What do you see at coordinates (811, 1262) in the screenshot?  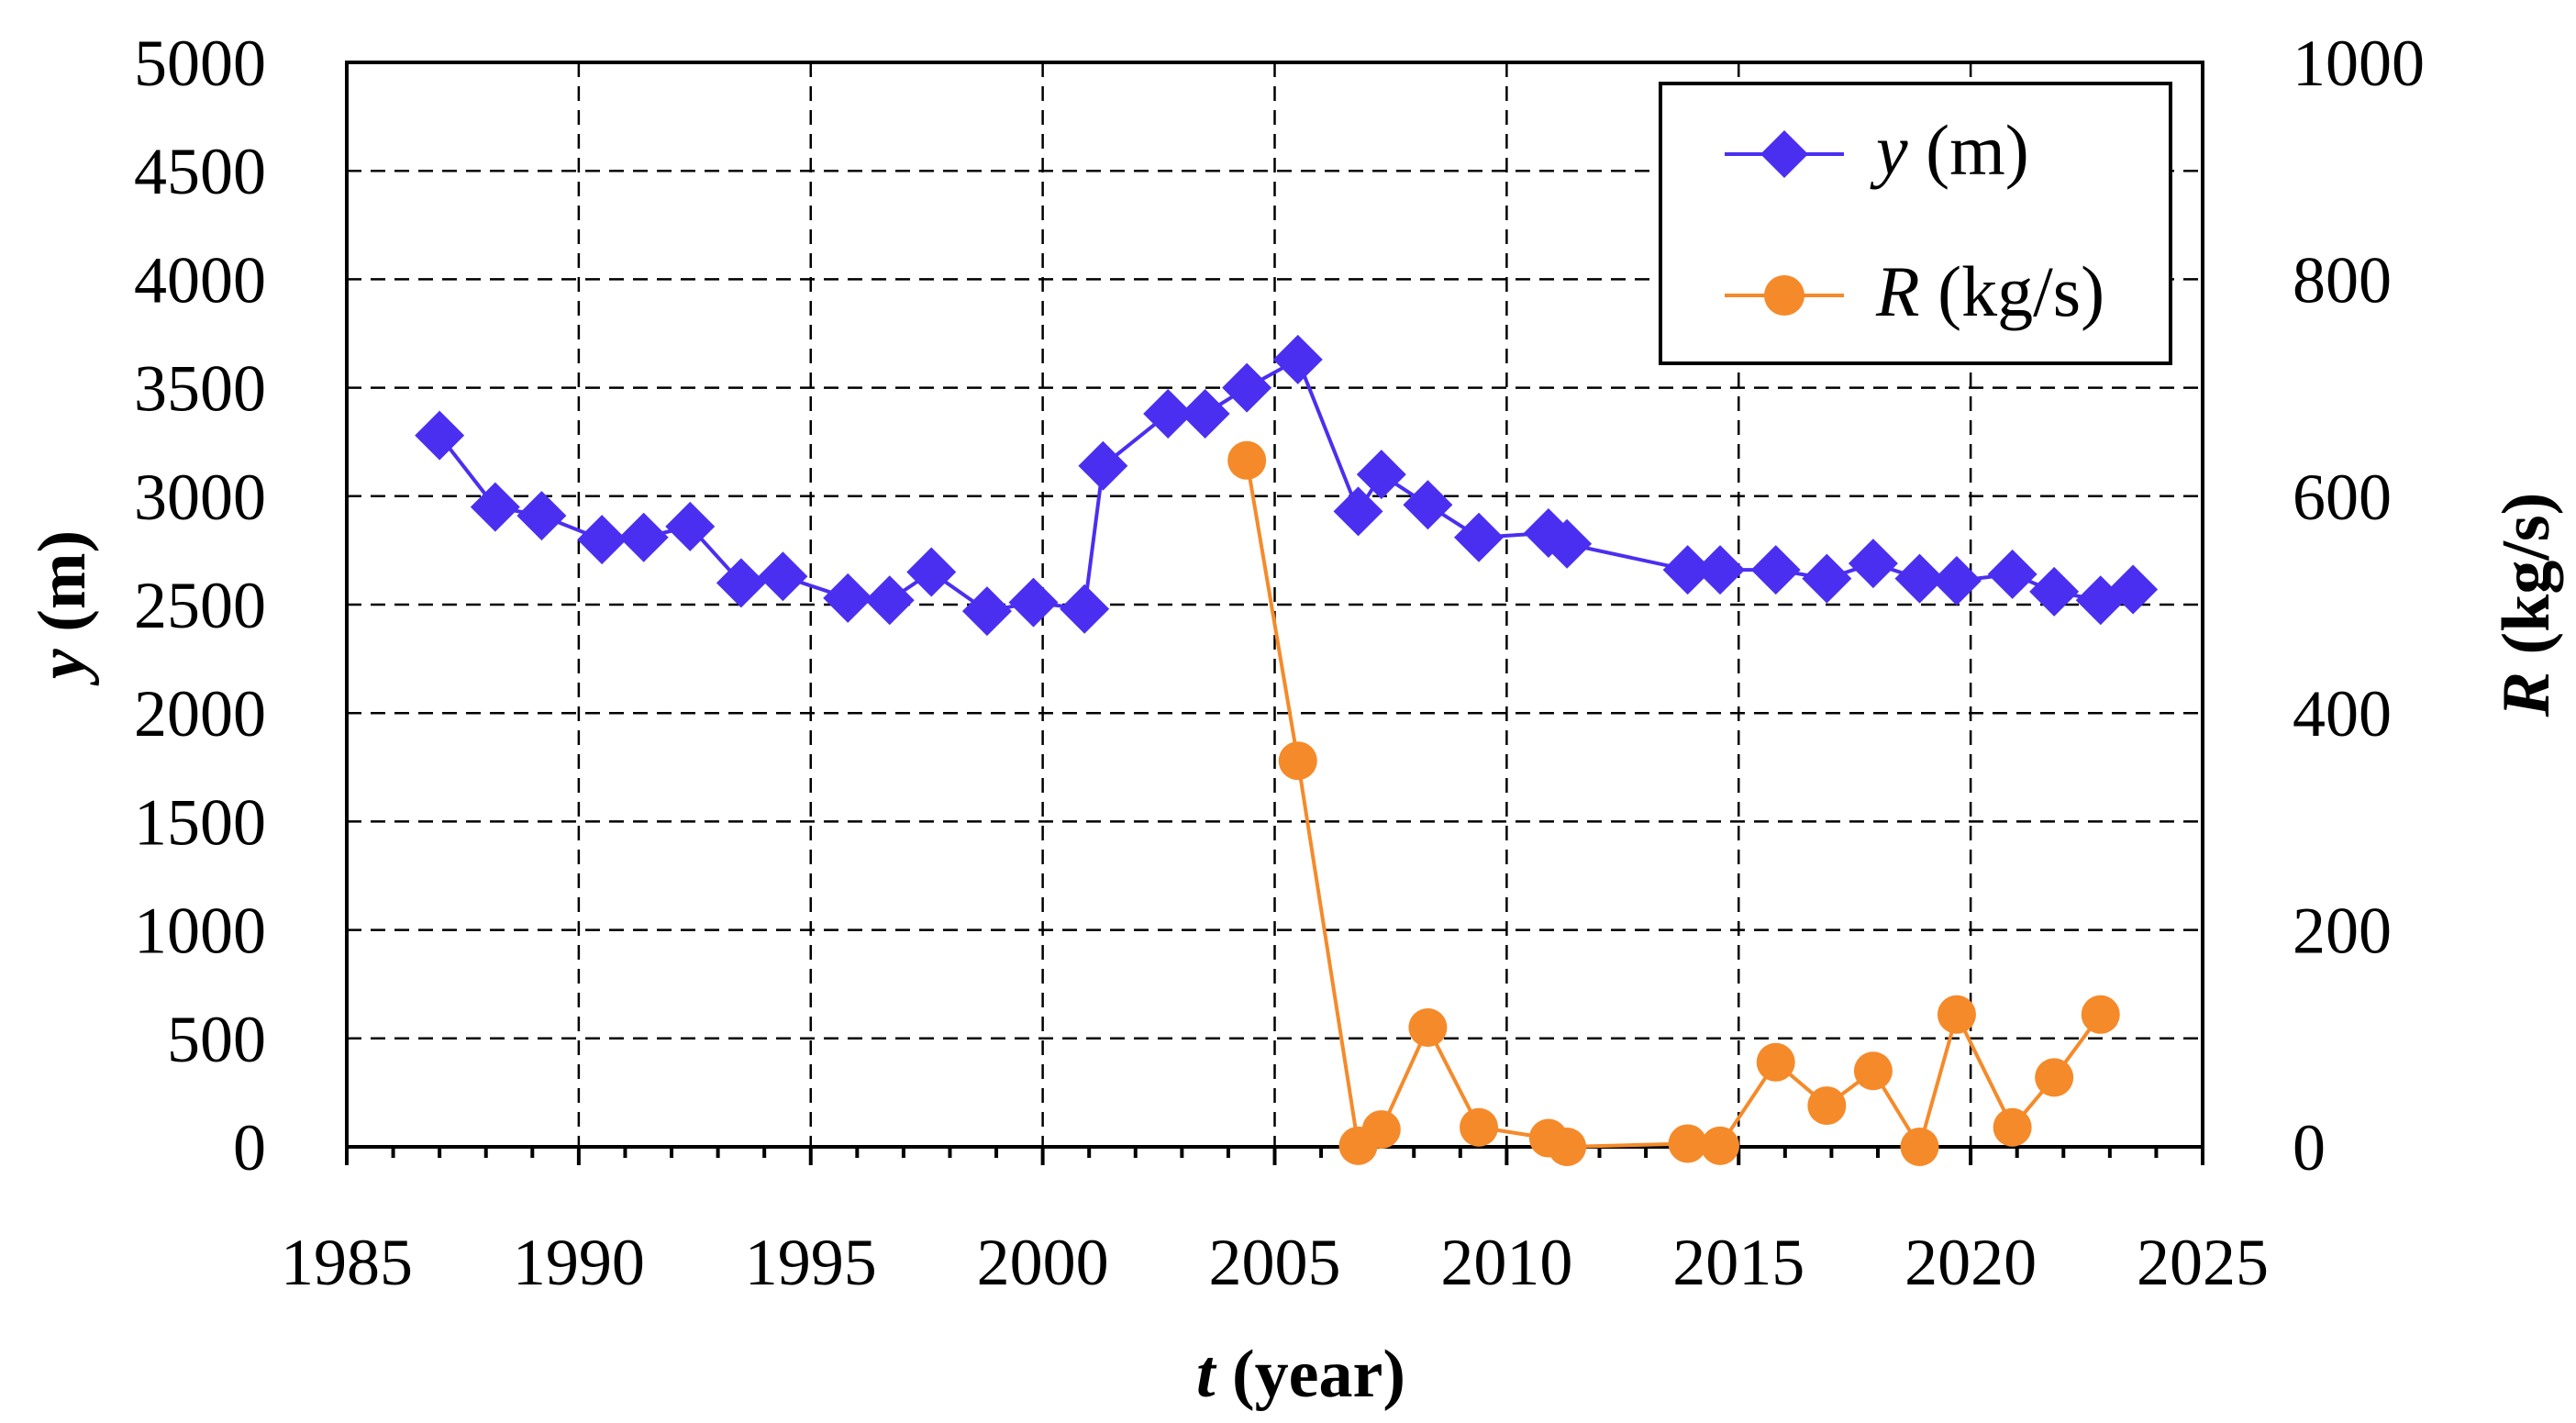 I see `x-tick-label: 1995` at bounding box center [811, 1262].